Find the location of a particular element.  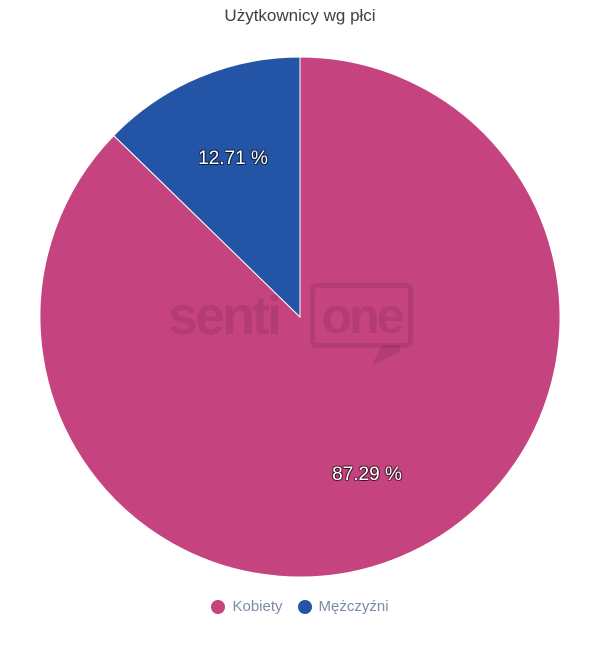

legend-label-mezczyzni: Mężczyźni is located at coordinates (353, 606).